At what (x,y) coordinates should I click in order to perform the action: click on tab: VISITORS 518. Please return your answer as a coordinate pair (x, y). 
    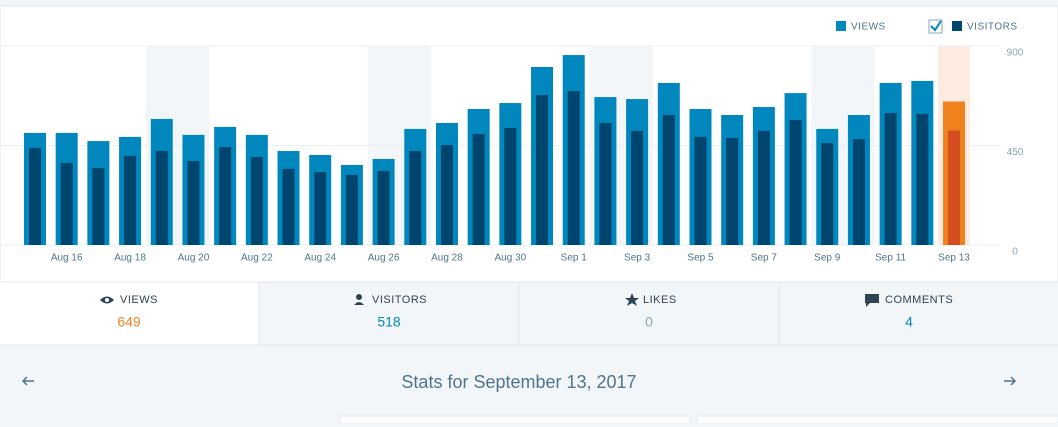
    Looking at the image, I should click on (390, 312).